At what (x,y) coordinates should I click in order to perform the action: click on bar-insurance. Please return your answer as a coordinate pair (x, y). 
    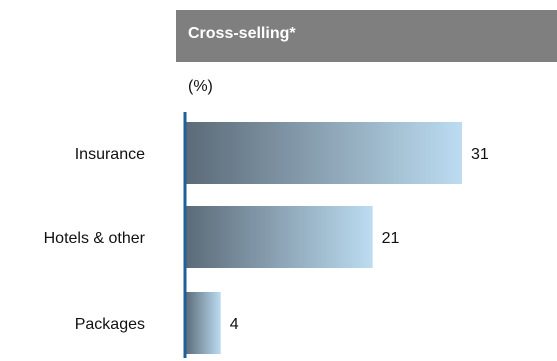
    Looking at the image, I should click on (323, 153).